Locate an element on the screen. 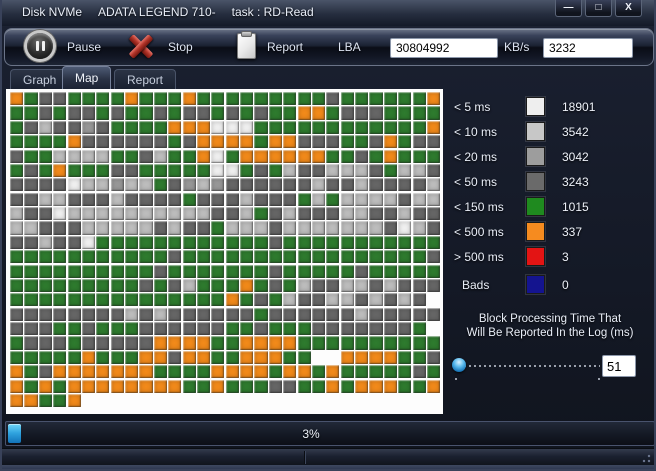 This screenshot has width=656, height=471. legend-count: 3 is located at coordinates (565, 257).